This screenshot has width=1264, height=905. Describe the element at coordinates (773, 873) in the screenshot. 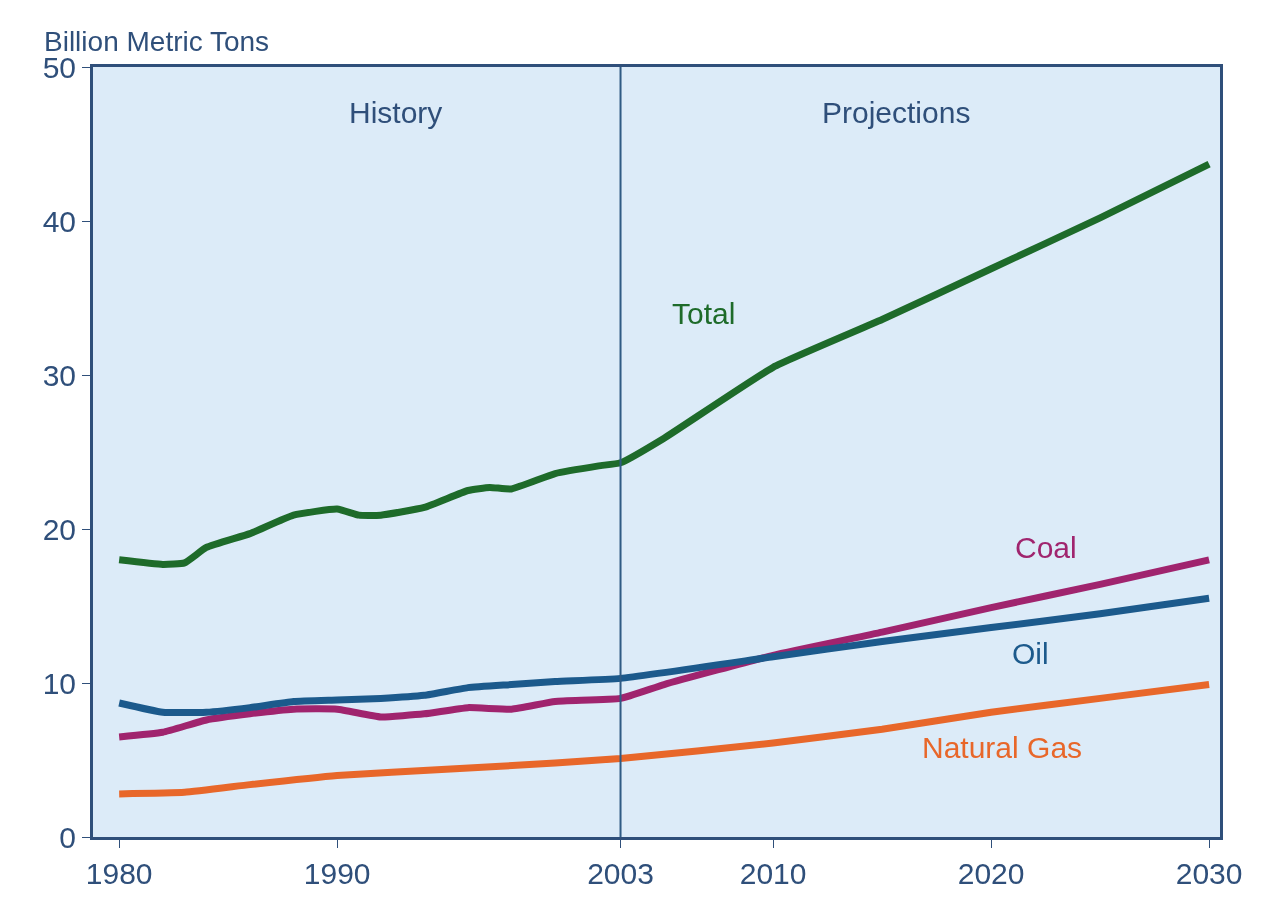

I see `x-tick-label: 2010` at that location.